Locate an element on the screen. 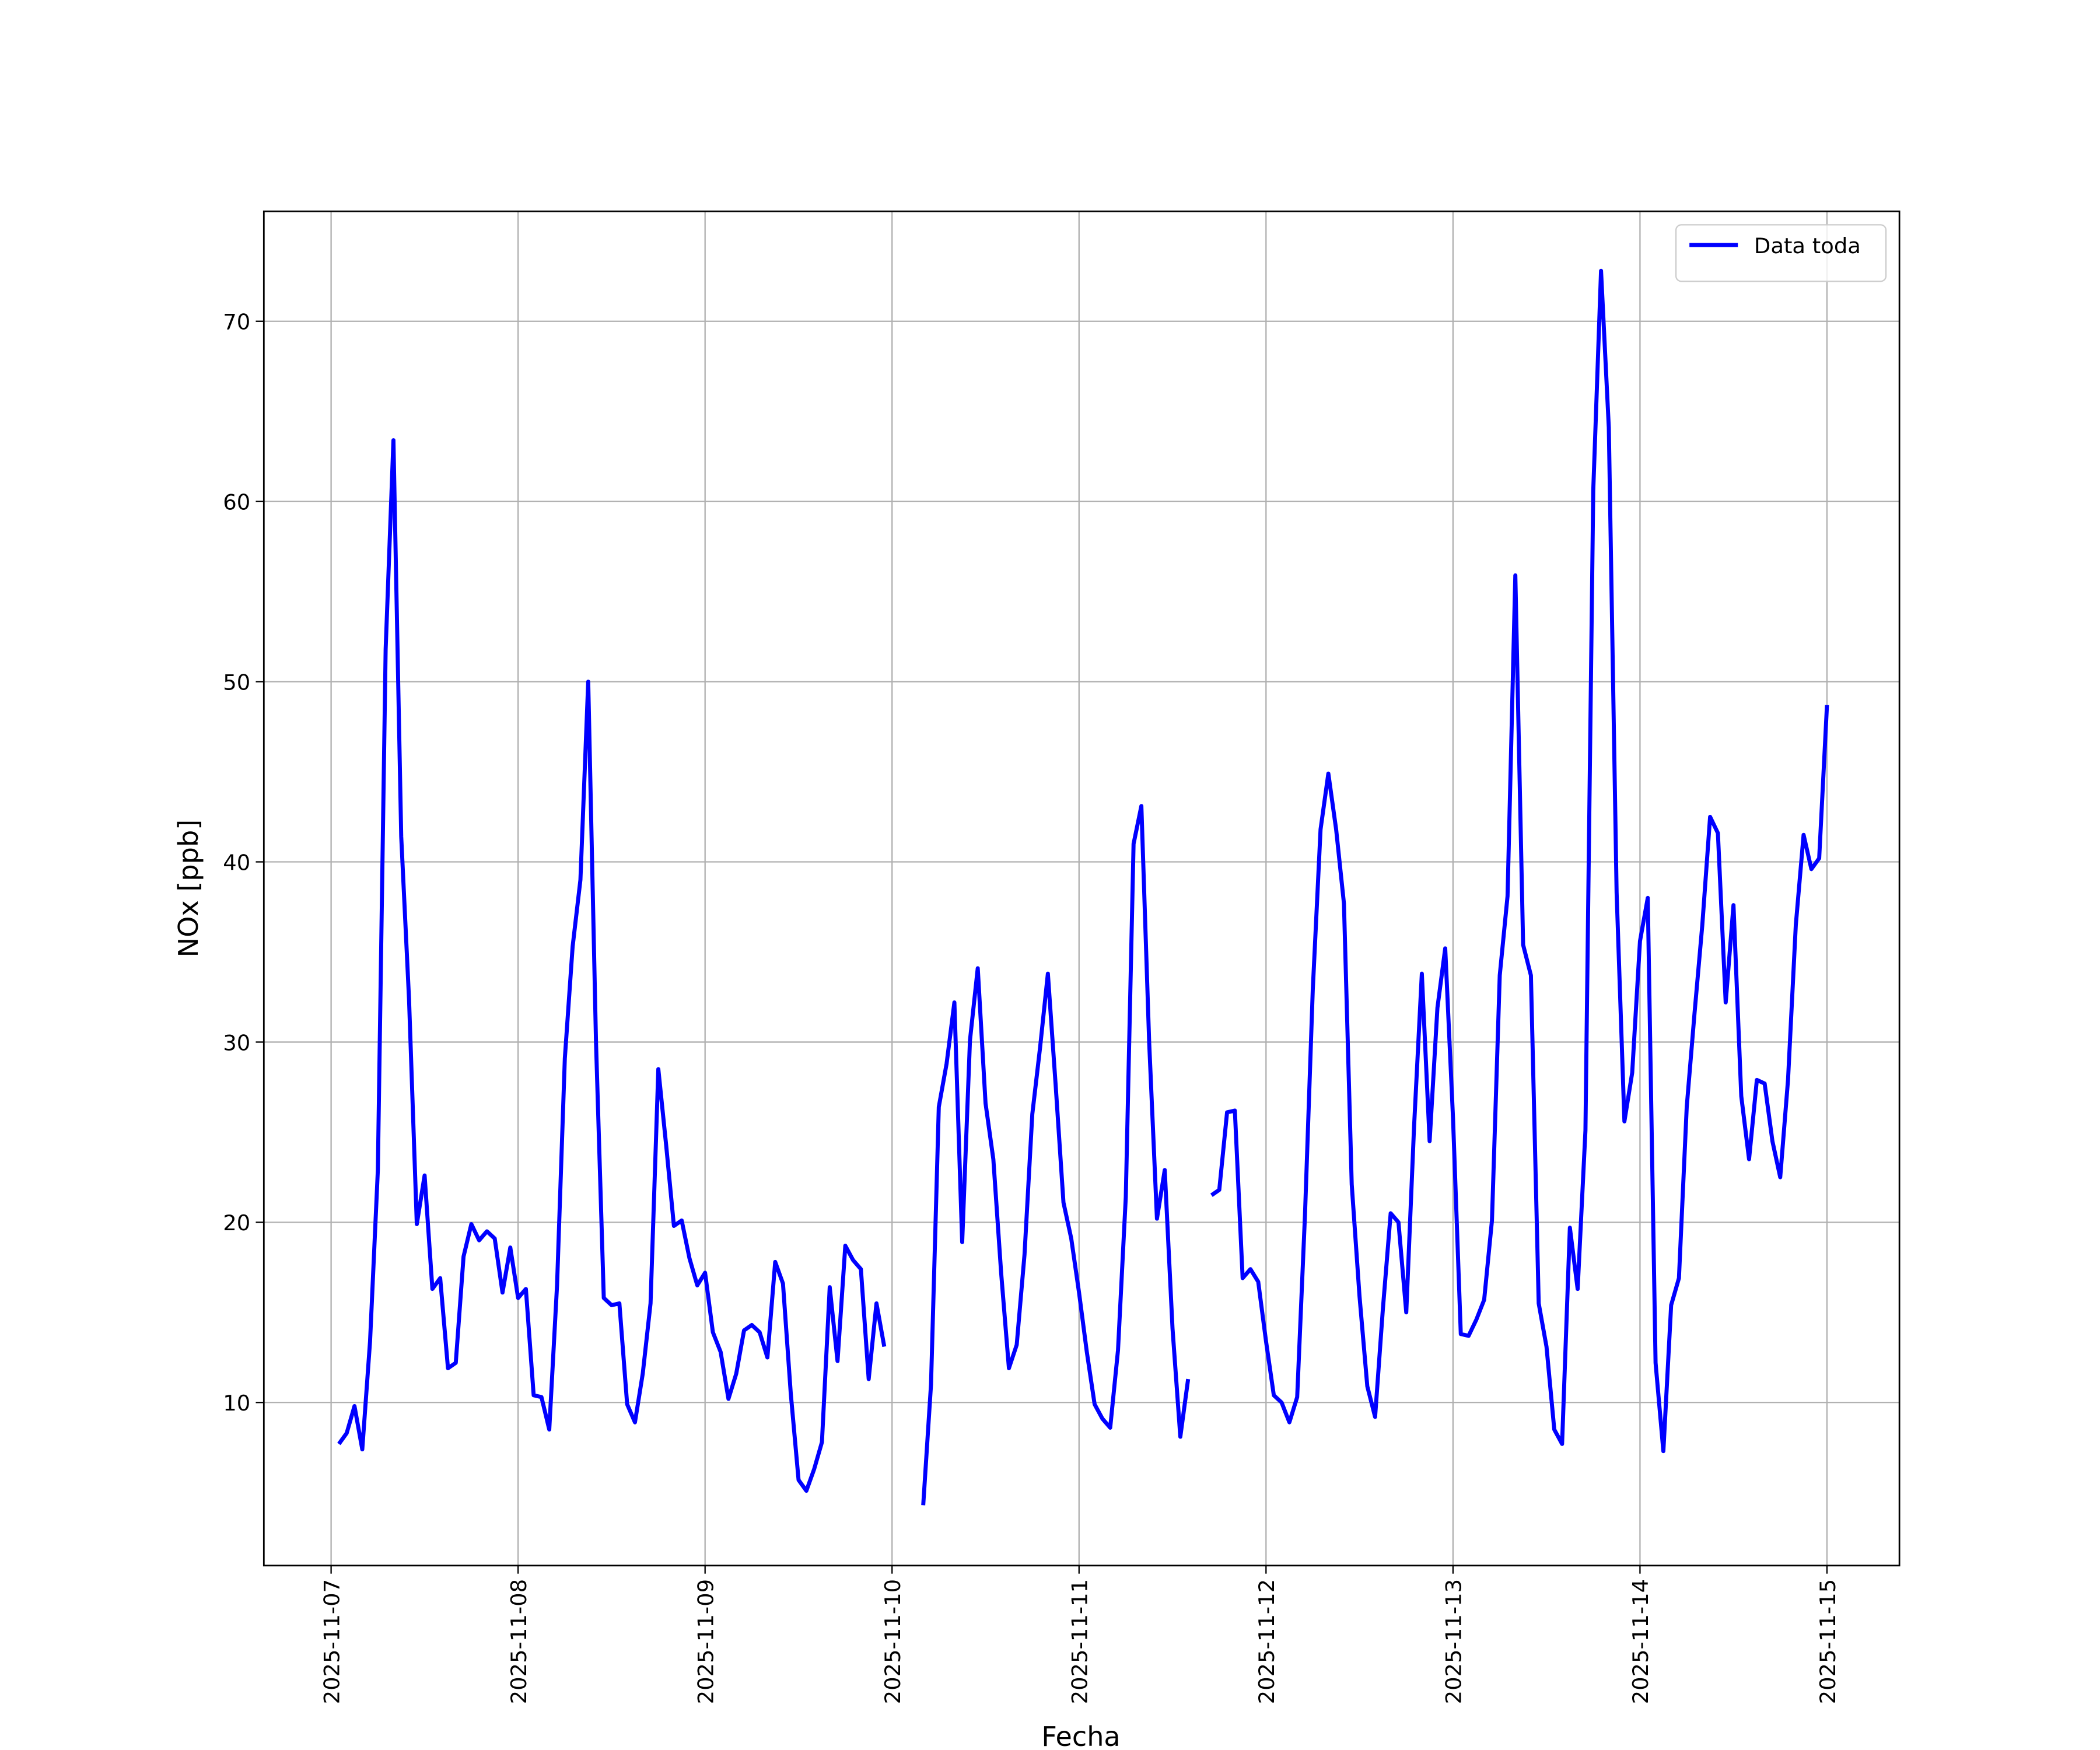  y-tick-label: 60 is located at coordinates (236, 502).